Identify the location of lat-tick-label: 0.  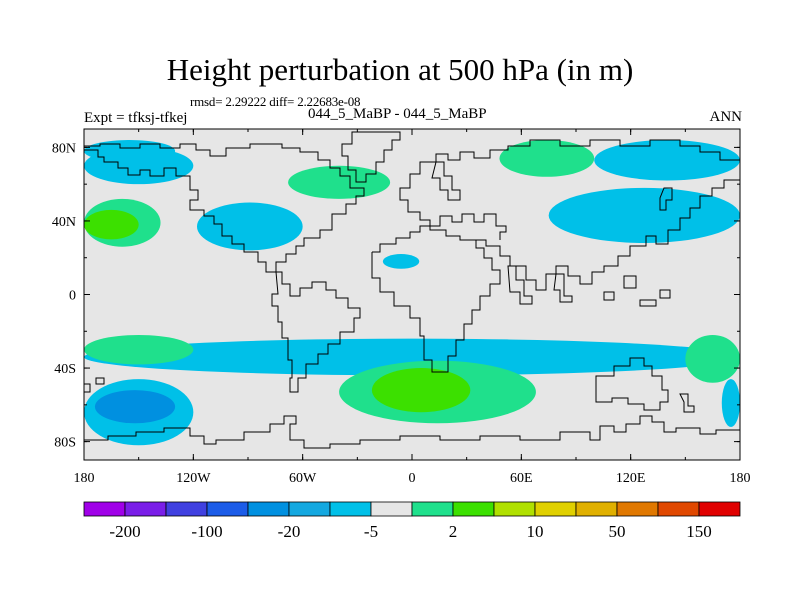
(72, 296).